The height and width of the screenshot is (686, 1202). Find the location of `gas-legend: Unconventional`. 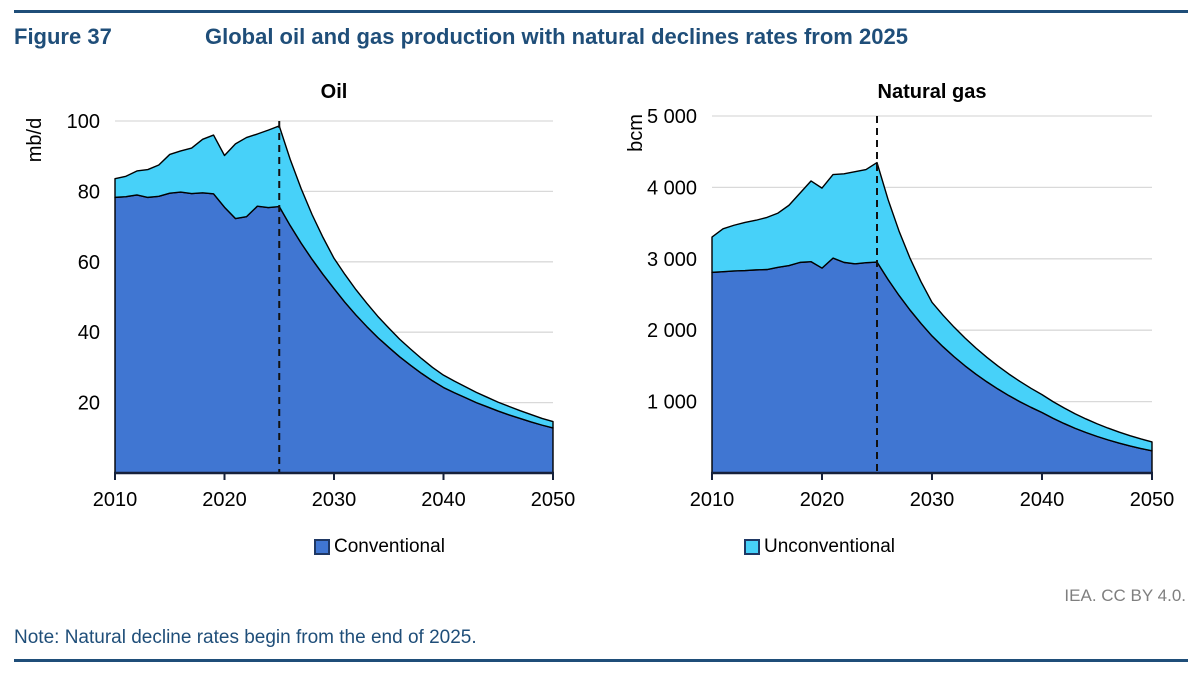

gas-legend: Unconventional is located at coordinates (819, 547).